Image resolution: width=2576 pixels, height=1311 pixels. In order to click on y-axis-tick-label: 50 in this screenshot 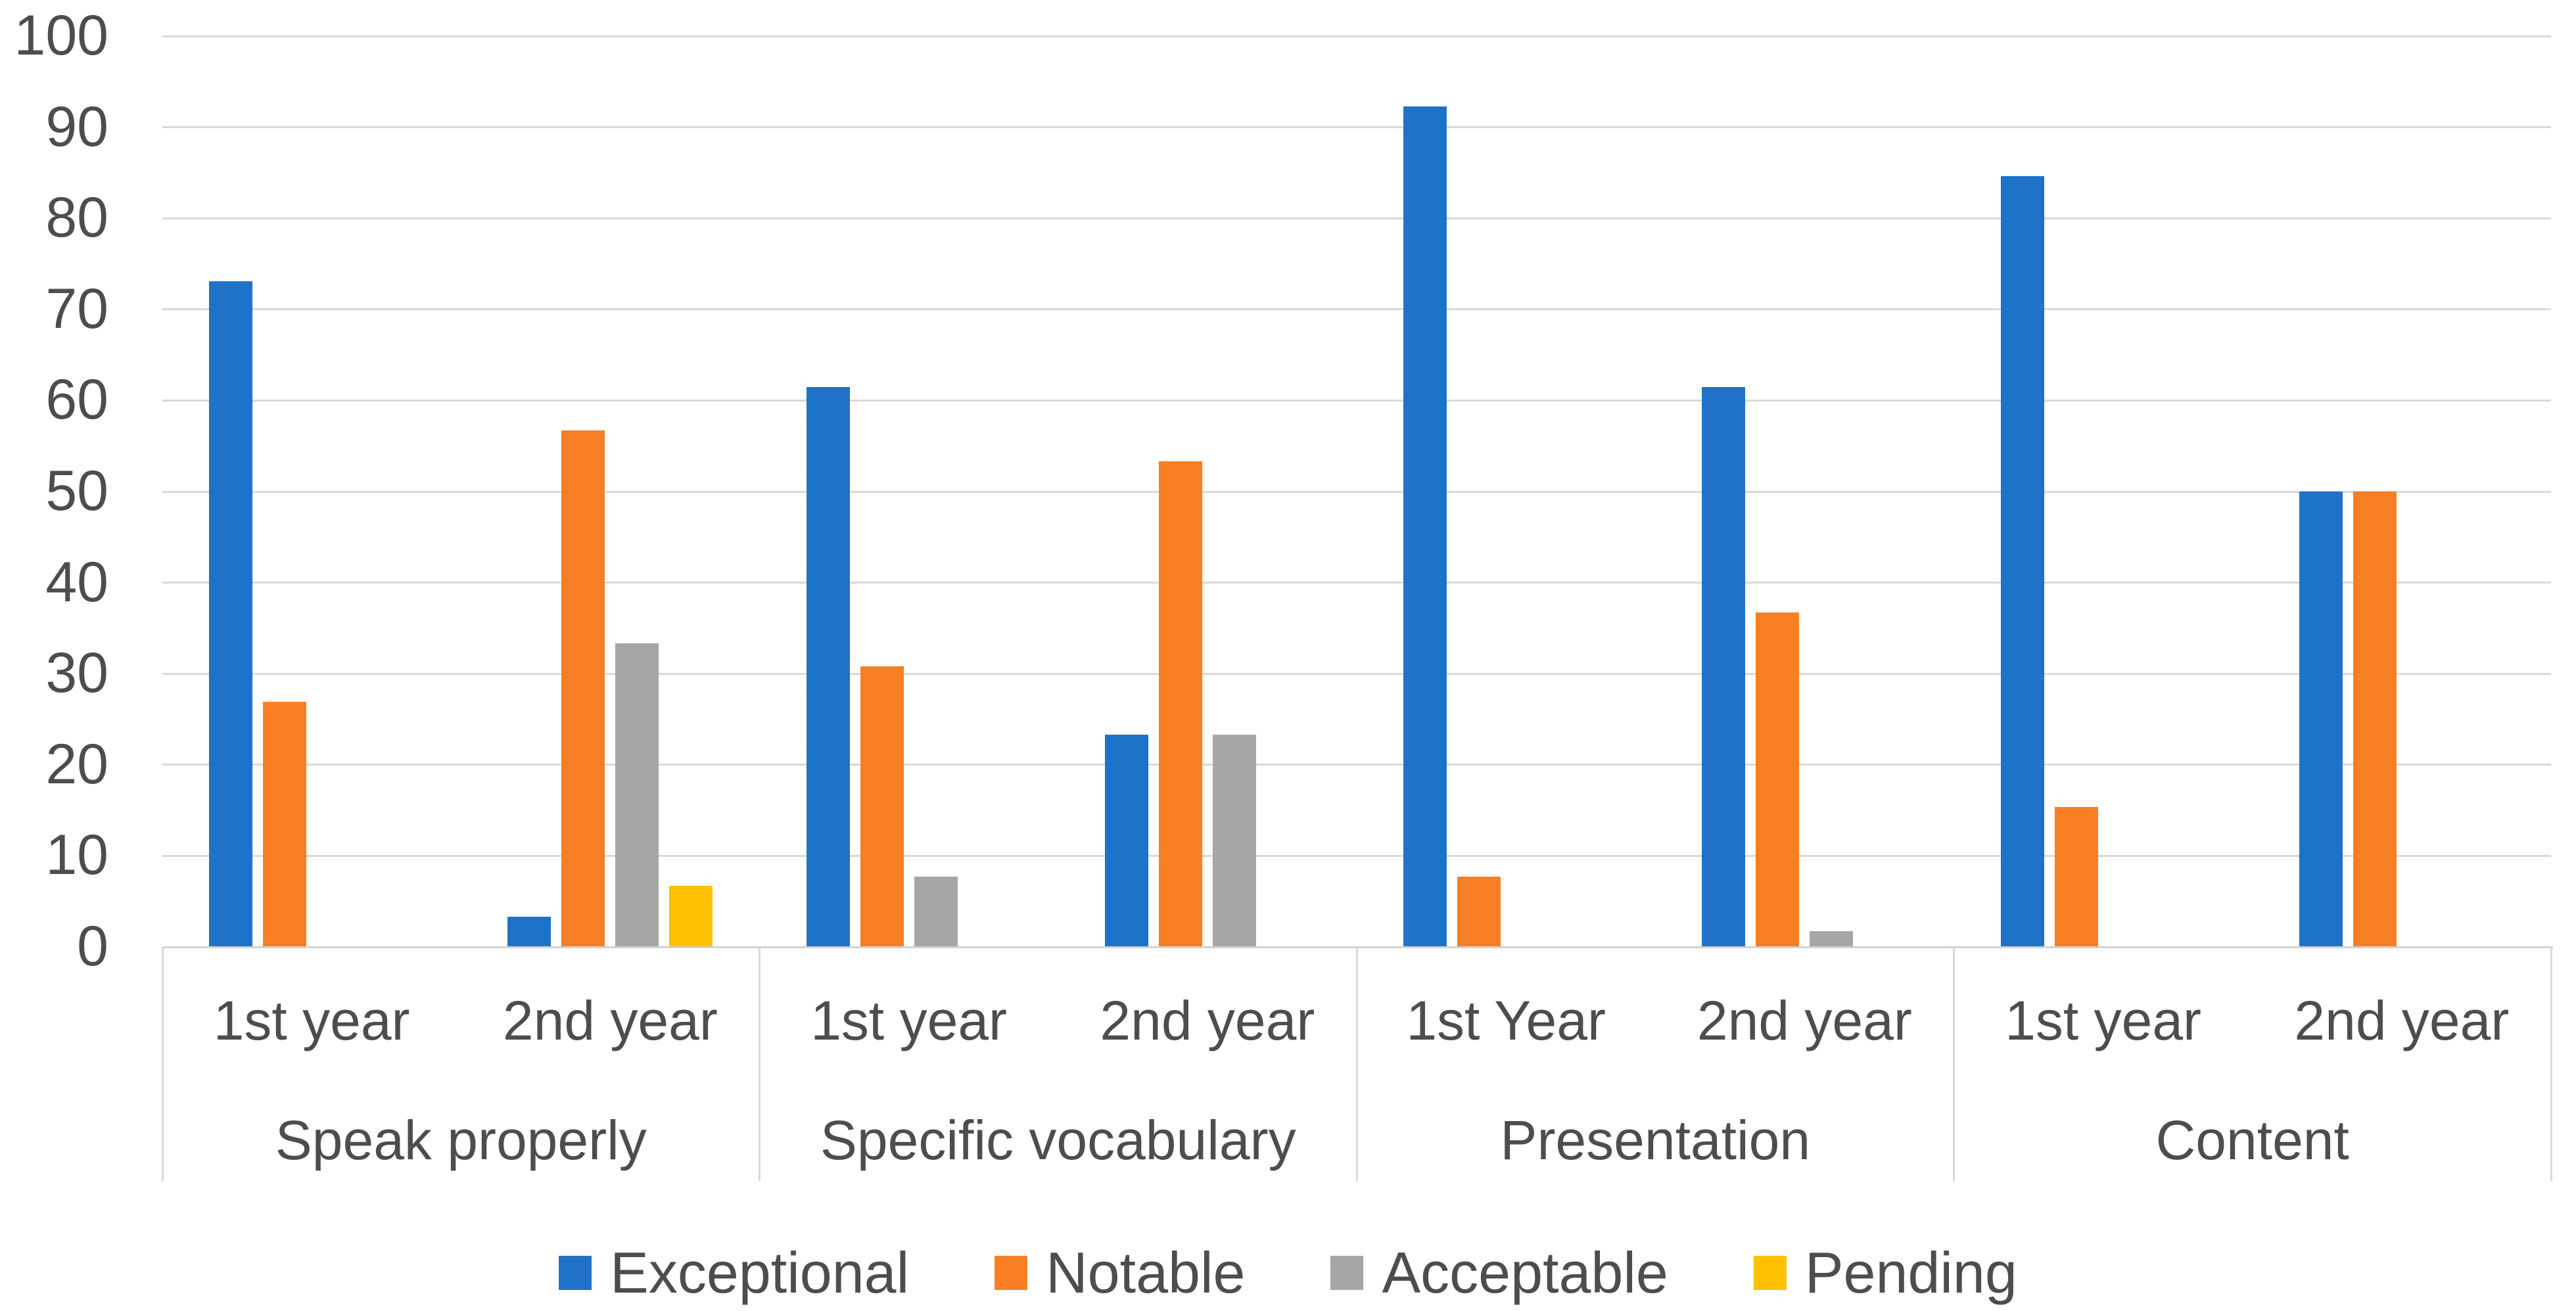, I will do `click(76, 490)`.